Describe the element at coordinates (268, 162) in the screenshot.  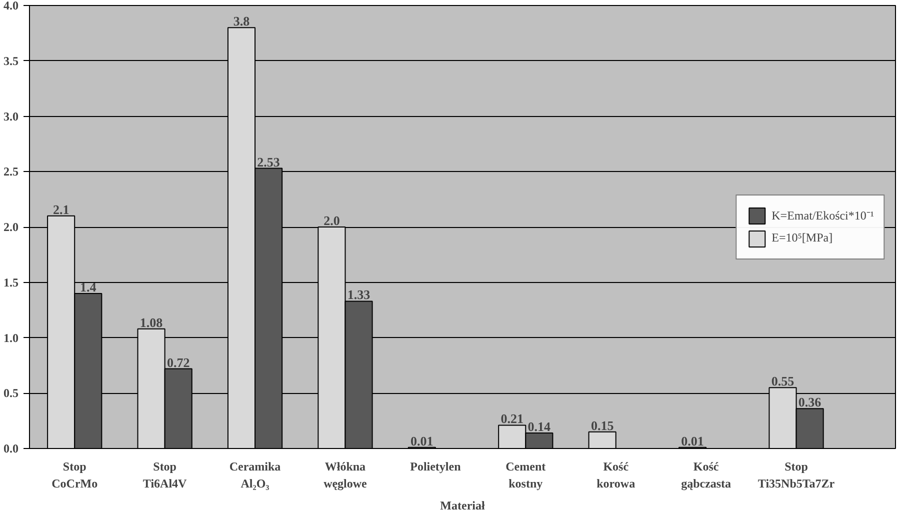
I see `data-label: 2.53` at that location.